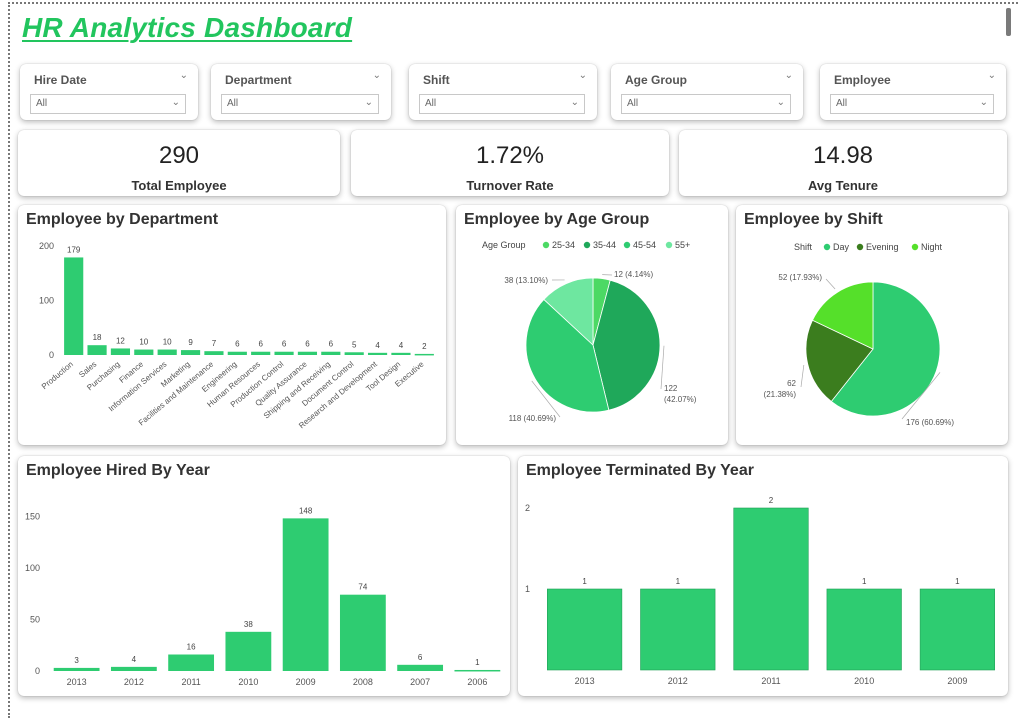  What do you see at coordinates (477, 682) in the screenshot?
I see `x-tick-label: 2006` at bounding box center [477, 682].